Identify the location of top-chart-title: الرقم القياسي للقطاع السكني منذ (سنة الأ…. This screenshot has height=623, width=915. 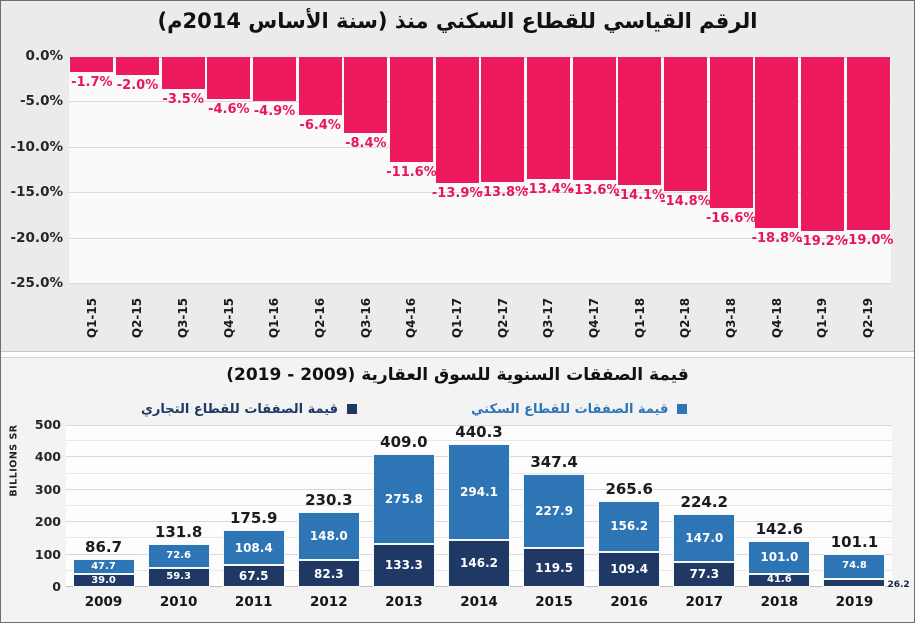
(457, 21).